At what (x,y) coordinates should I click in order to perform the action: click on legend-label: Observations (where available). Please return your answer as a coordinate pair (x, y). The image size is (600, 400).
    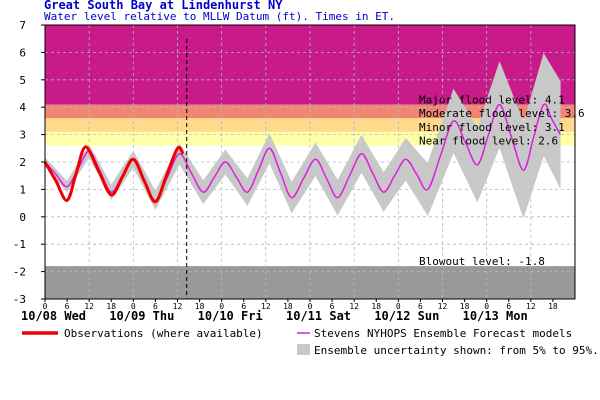
    Looking at the image, I should click on (163, 333).